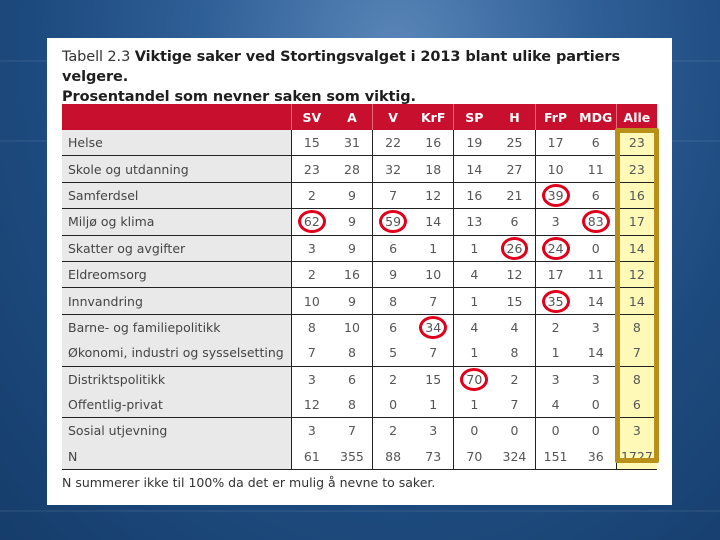 Image resolution: width=720 pixels, height=540 pixels. Describe the element at coordinates (177, 405) in the screenshot. I see `row-label: Offentlig-privat` at that location.